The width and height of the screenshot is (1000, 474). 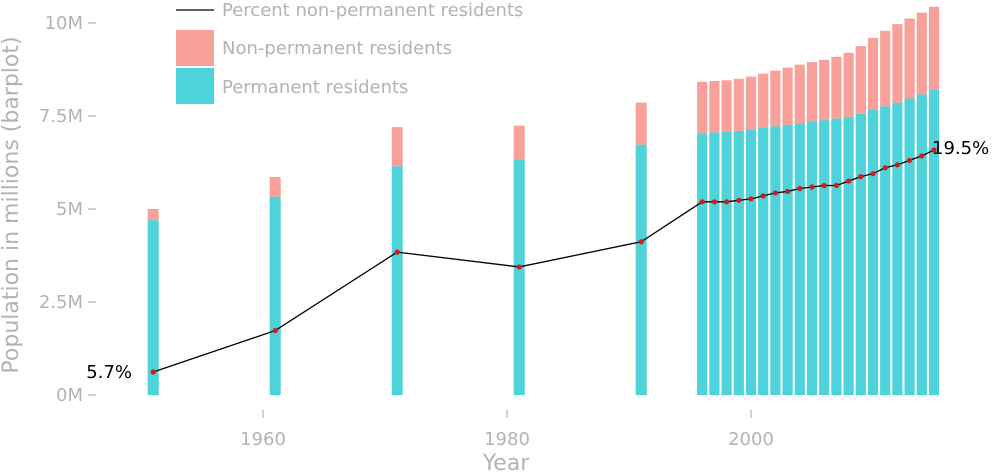 What do you see at coordinates (836, 256) in the screenshot?
I see `bar-permanent-2007` at bounding box center [836, 256].